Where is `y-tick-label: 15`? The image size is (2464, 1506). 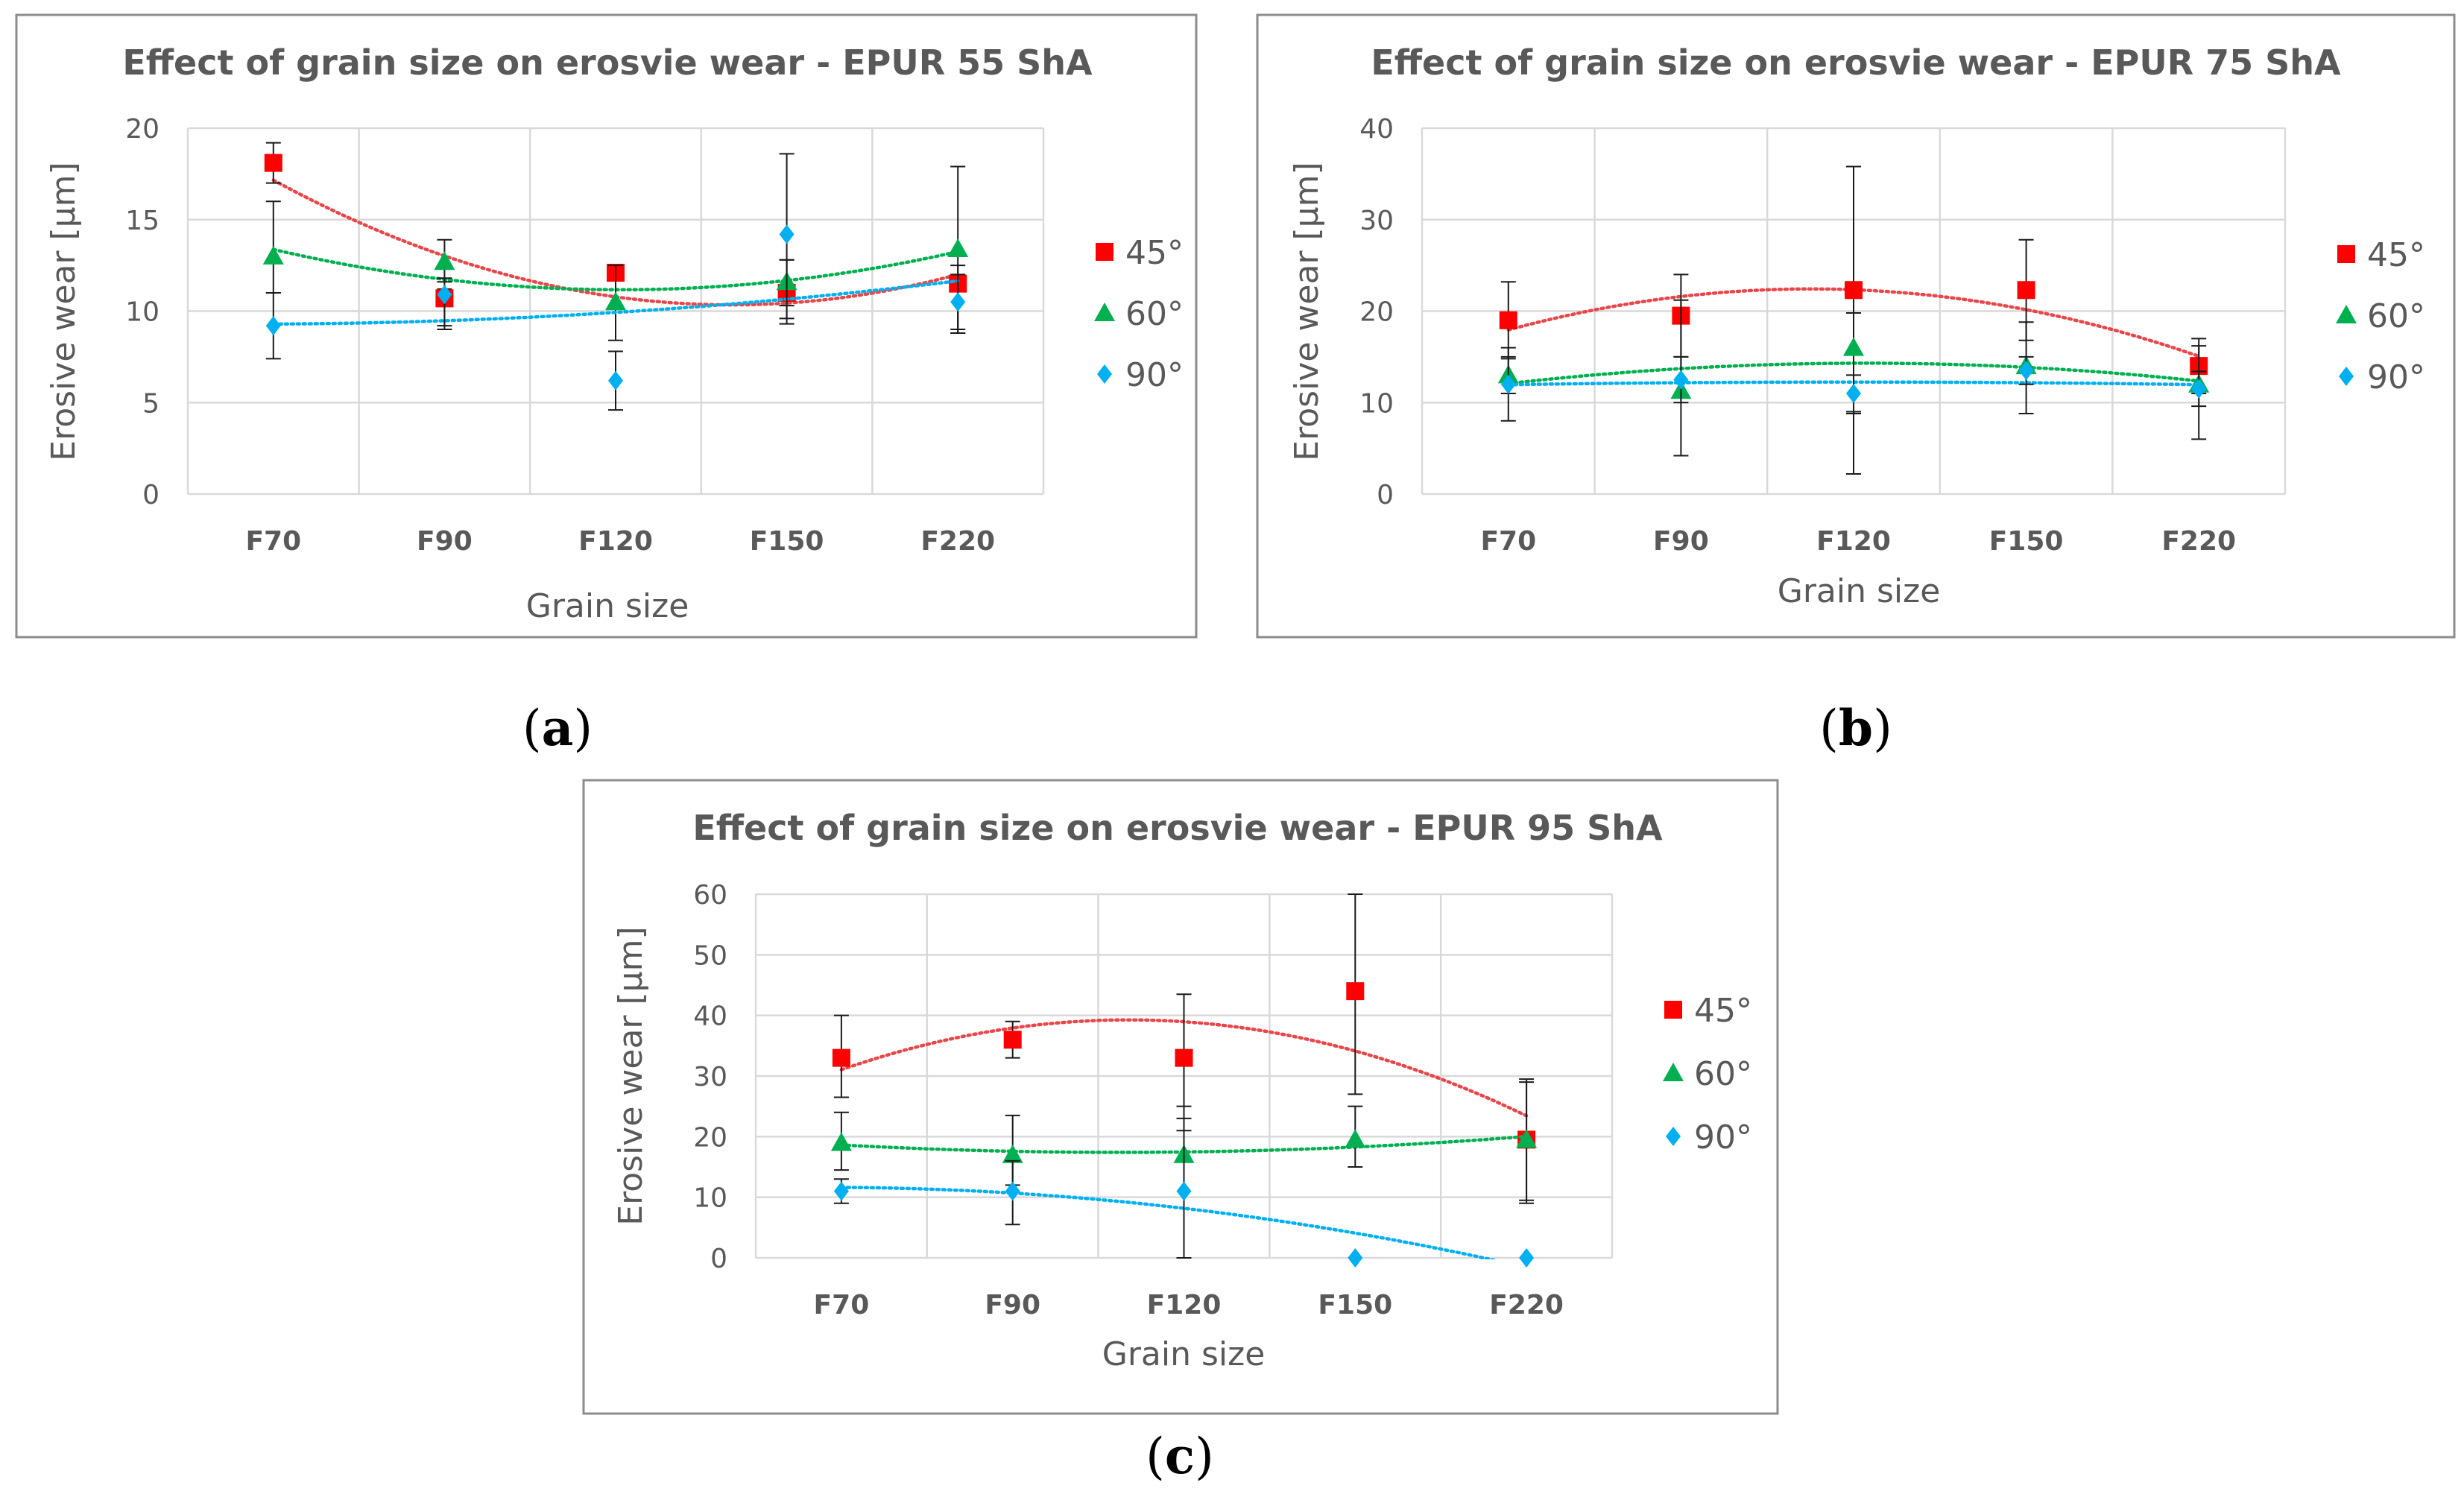
y-tick-label: 15 is located at coordinates (142, 221).